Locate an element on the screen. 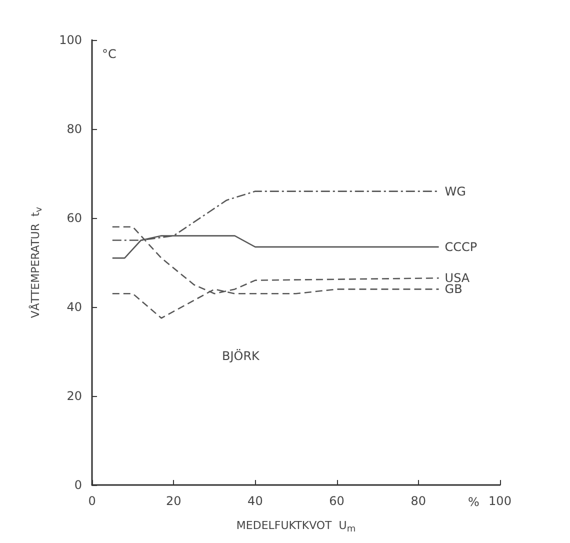 The image size is (570, 543). y-tick-label: 100 is located at coordinates (70, 40).